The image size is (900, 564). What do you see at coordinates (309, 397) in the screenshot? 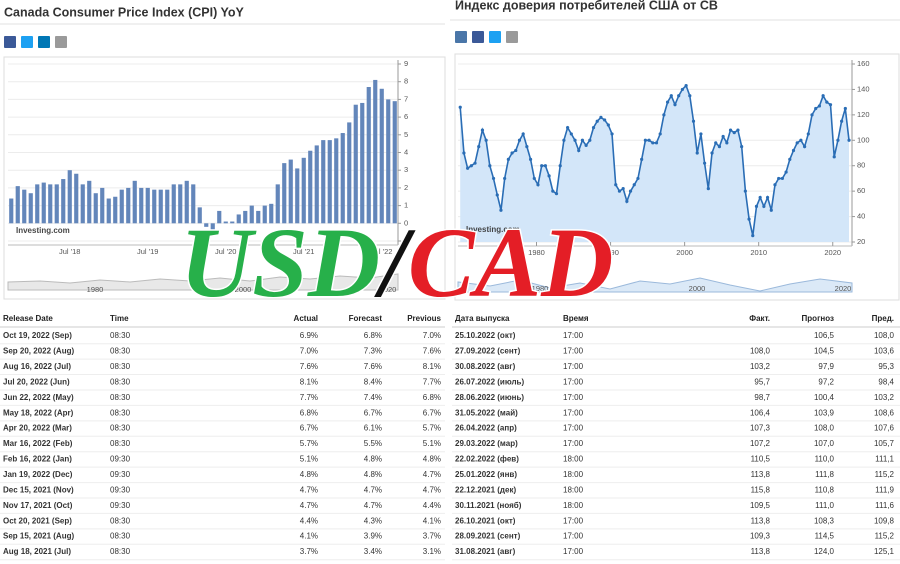
I see `table-cell: 7.7%` at bounding box center [309, 397].